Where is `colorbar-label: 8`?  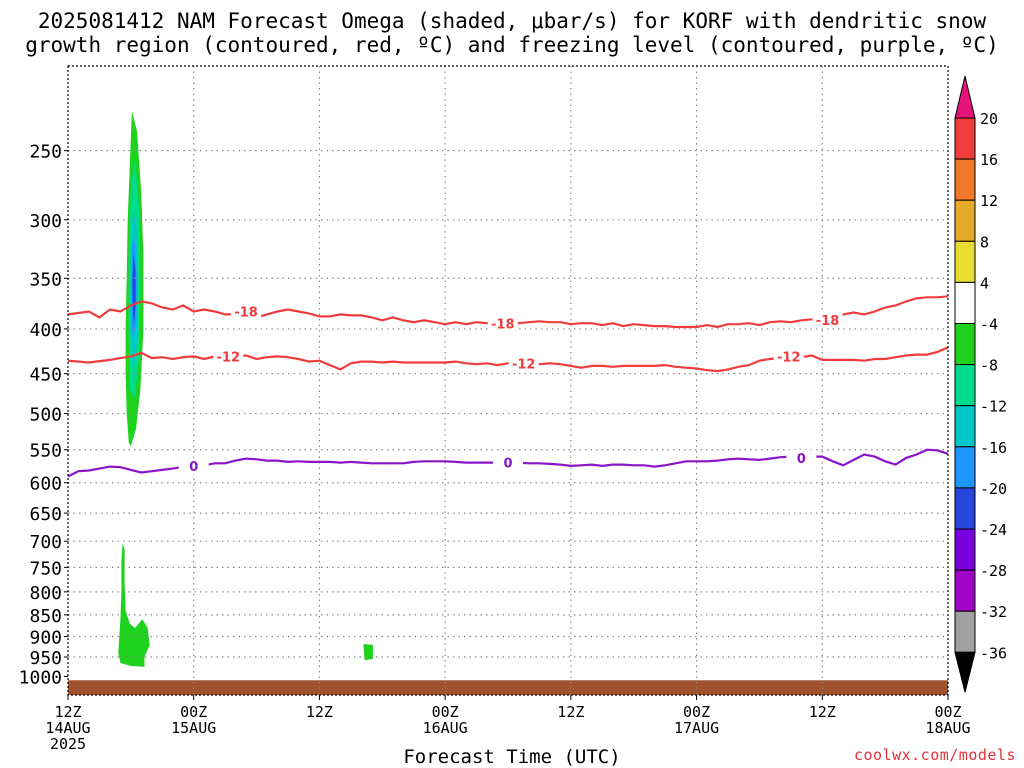 colorbar-label: 8 is located at coordinates (984, 242).